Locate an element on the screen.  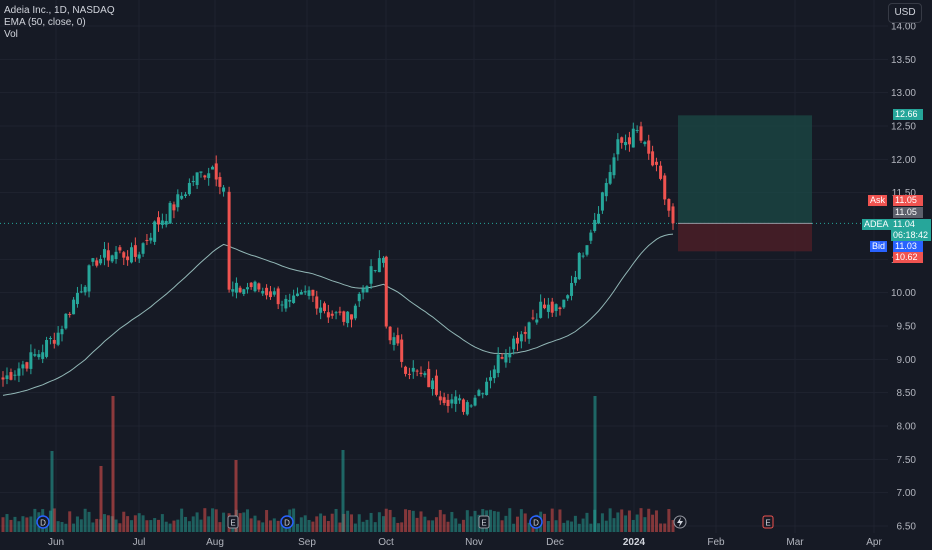
price-tick-label: 13.50 is located at coordinates (903, 60).